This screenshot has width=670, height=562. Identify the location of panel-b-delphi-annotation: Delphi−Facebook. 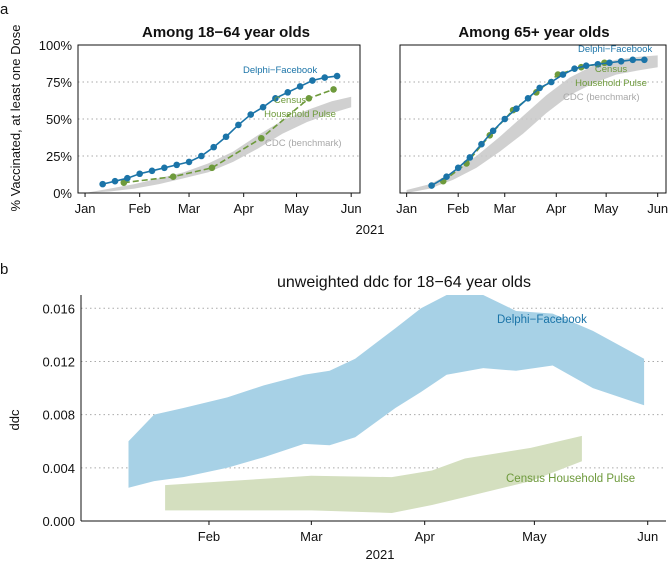
(542, 320).